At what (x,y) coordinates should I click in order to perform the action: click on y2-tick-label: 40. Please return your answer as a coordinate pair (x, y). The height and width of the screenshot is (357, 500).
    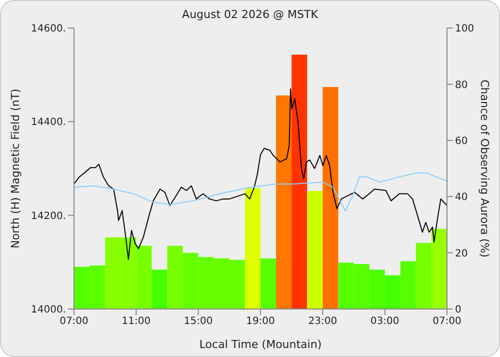
    Looking at the image, I should click on (461, 198).